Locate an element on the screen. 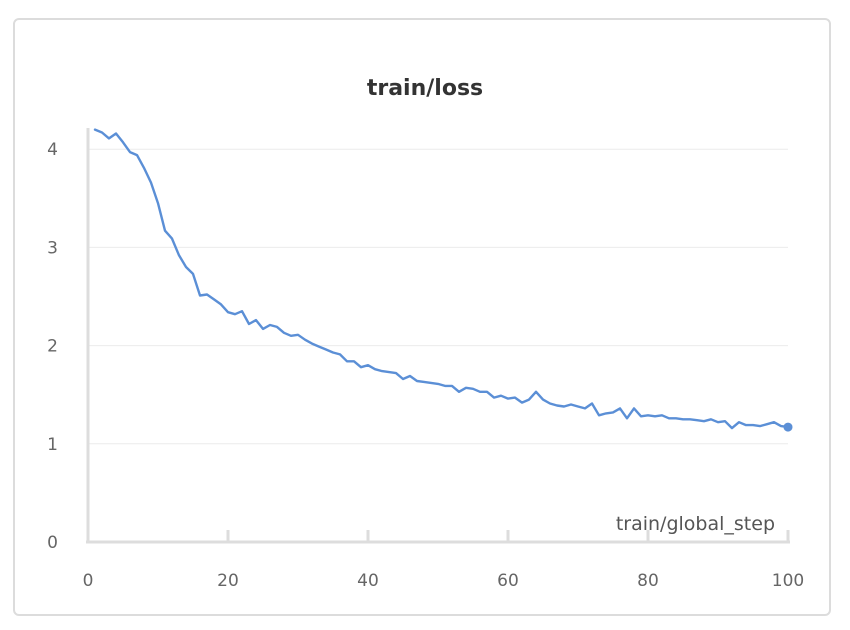 The width and height of the screenshot is (850, 630). y-tick-label: 2 is located at coordinates (52, 347).